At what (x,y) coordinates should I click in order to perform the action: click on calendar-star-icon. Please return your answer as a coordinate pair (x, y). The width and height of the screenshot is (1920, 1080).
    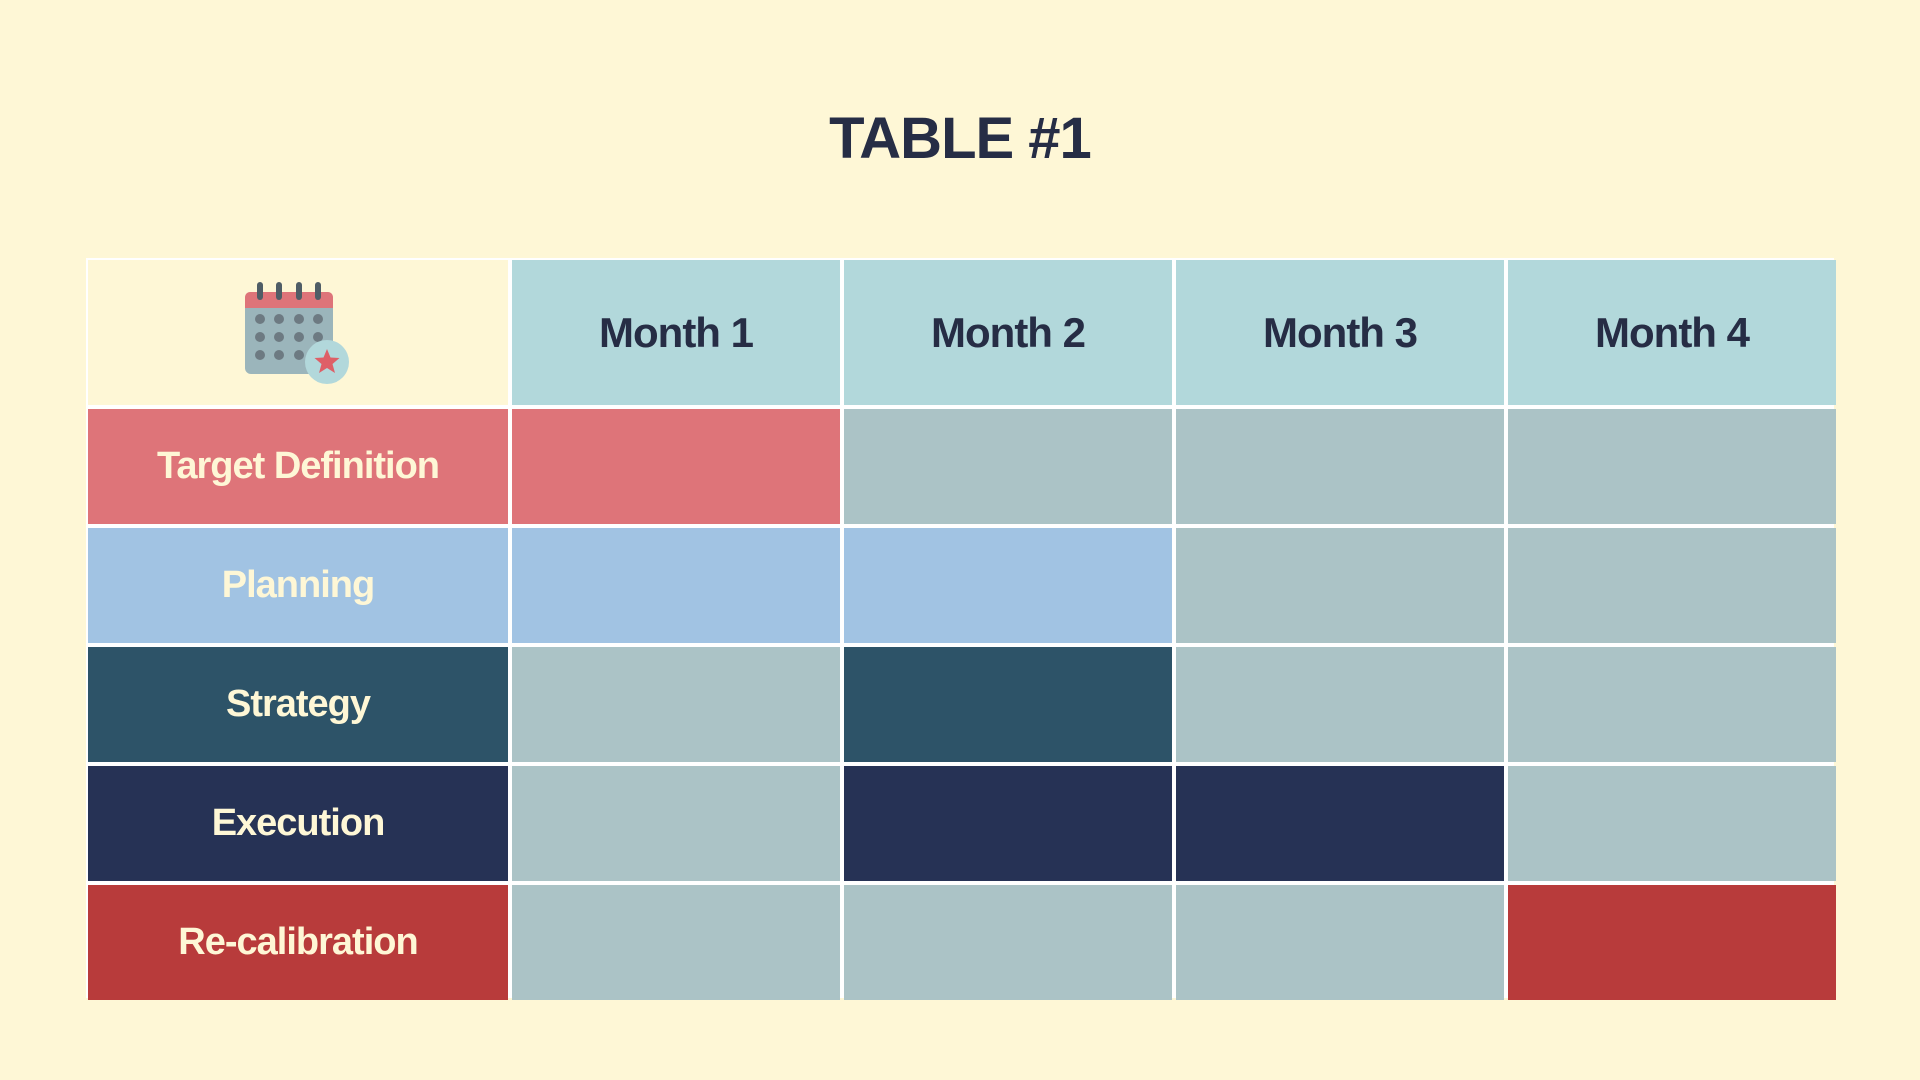
    Looking at the image, I should click on (298, 333).